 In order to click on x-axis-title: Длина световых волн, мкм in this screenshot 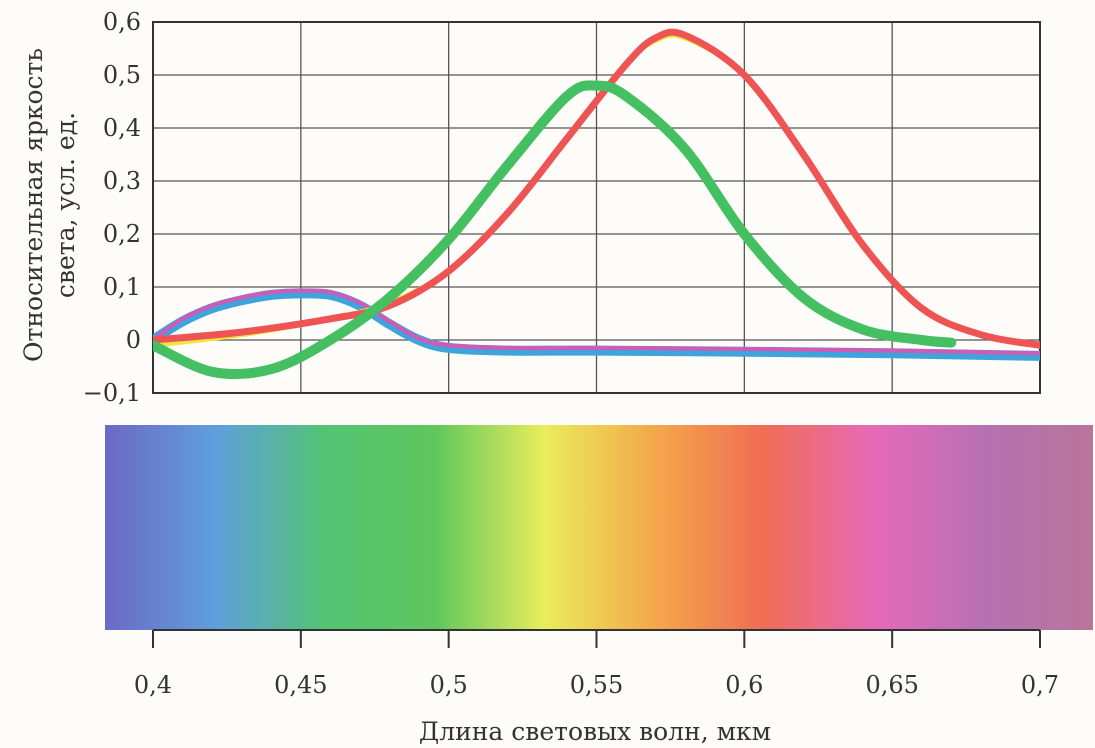, I will do `click(595, 731)`.